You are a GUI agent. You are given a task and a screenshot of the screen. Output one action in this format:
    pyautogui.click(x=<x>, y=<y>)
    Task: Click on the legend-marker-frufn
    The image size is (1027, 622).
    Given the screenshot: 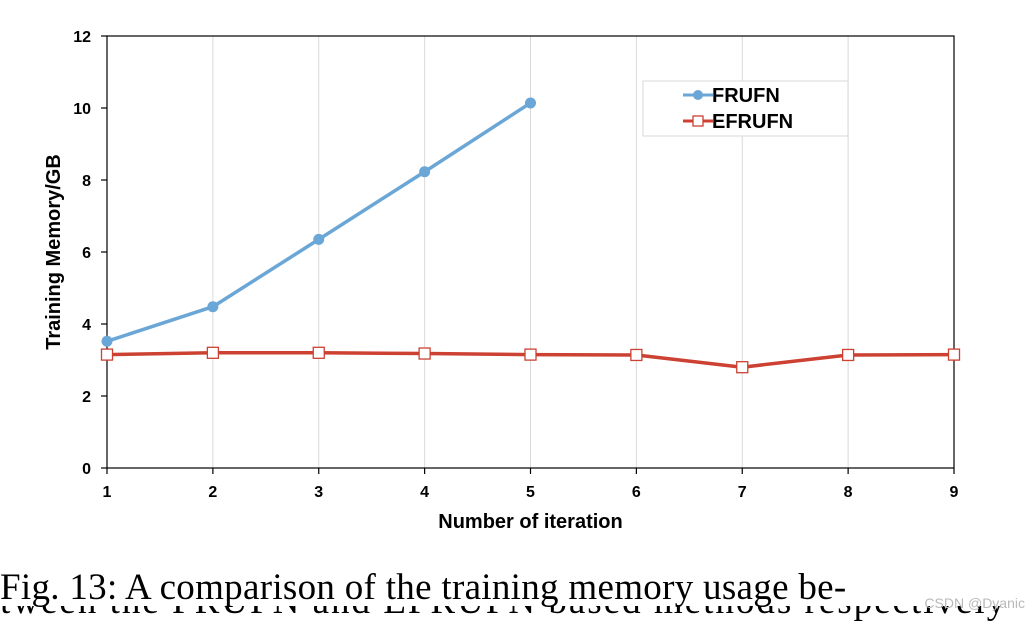 What is the action you would take?
    pyautogui.click(x=698, y=95)
    